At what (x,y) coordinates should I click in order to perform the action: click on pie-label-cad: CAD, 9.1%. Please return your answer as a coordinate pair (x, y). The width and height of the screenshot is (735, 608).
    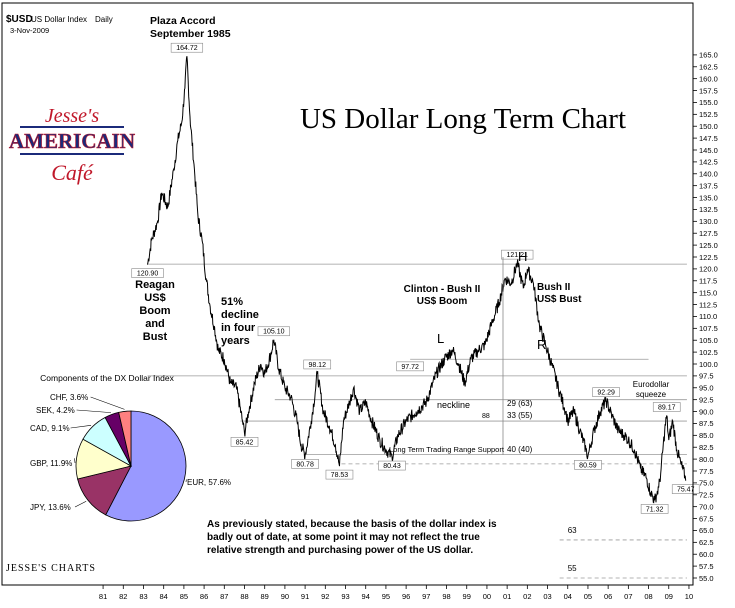
    Looking at the image, I should click on (50, 428).